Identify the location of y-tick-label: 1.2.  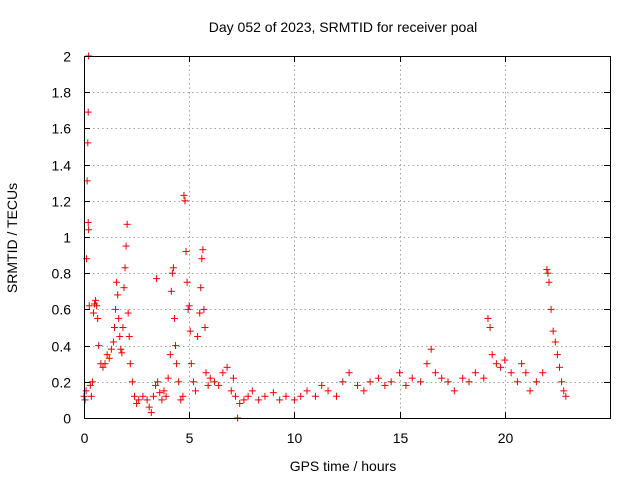
(62, 202).